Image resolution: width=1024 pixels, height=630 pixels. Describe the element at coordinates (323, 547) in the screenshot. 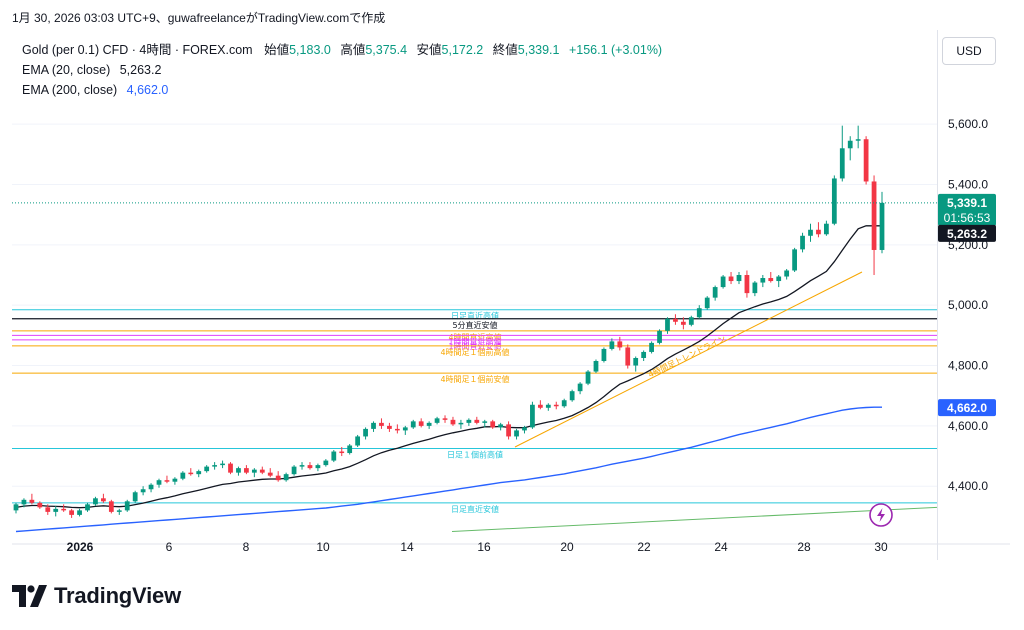

I see `x-tick-label-3: 10` at that location.